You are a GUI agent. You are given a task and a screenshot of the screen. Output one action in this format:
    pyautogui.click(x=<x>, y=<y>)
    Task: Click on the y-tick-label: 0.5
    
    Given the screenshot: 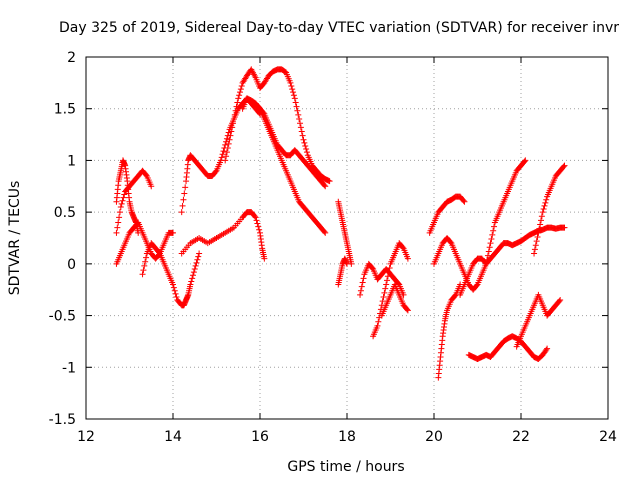 What is the action you would take?
    pyautogui.click(x=65, y=213)
    